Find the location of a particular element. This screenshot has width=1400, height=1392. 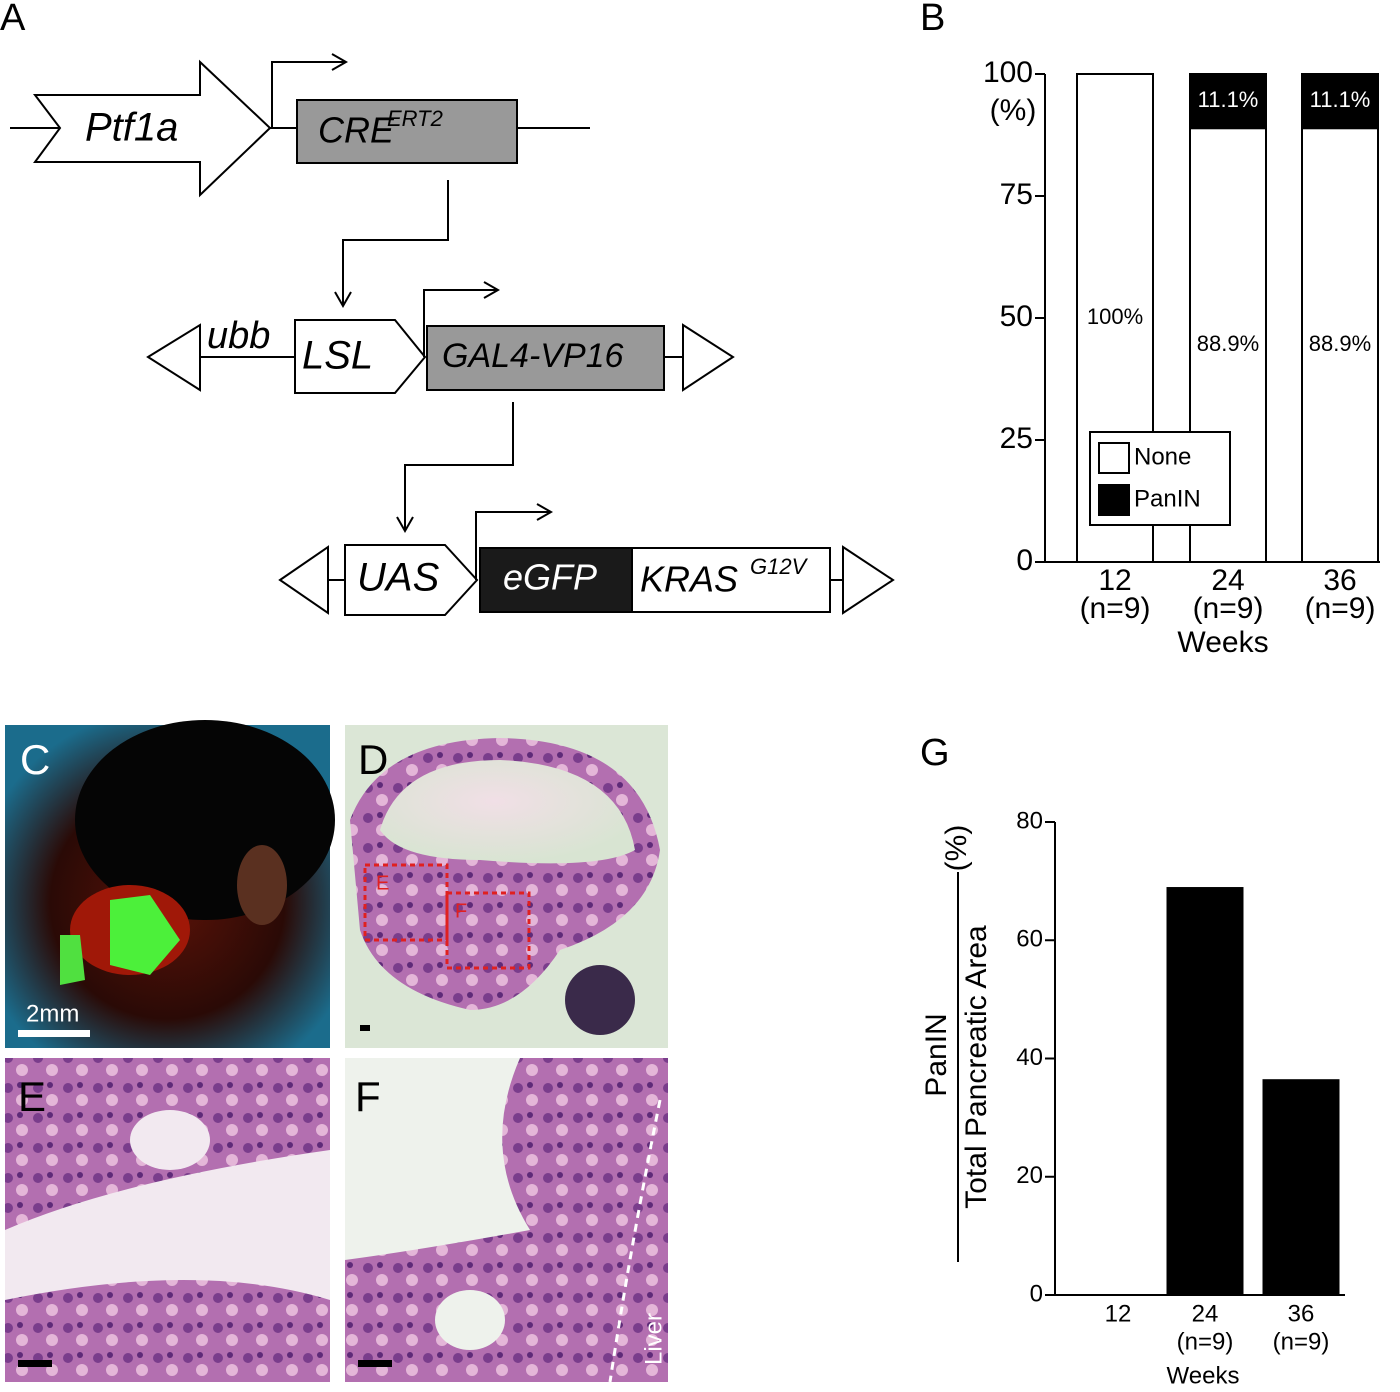

y-axis-denominator: Total Pancreatic Area is located at coordinates (976, 1067).